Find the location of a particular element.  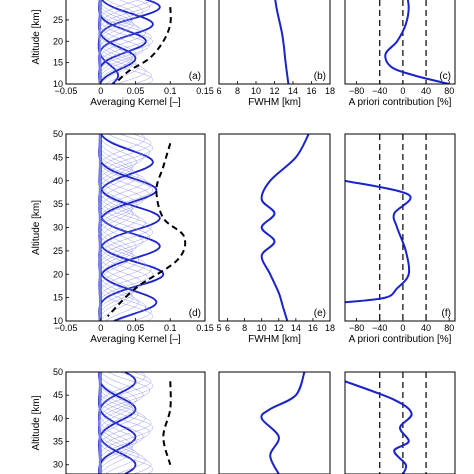

x-tick-label: 5 is located at coordinates (218, 328).